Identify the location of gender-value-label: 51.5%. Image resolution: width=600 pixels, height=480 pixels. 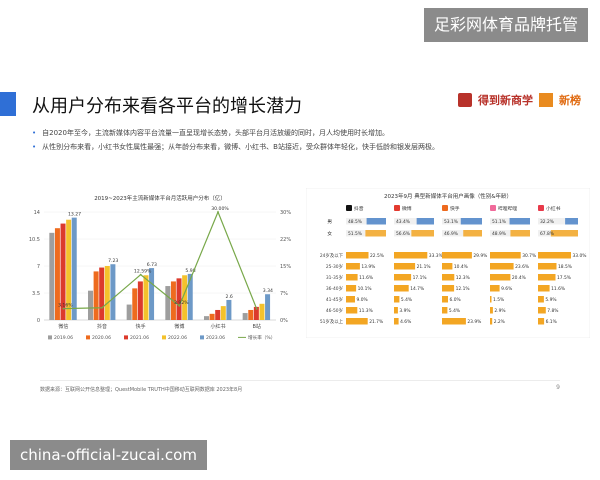
(355, 234).